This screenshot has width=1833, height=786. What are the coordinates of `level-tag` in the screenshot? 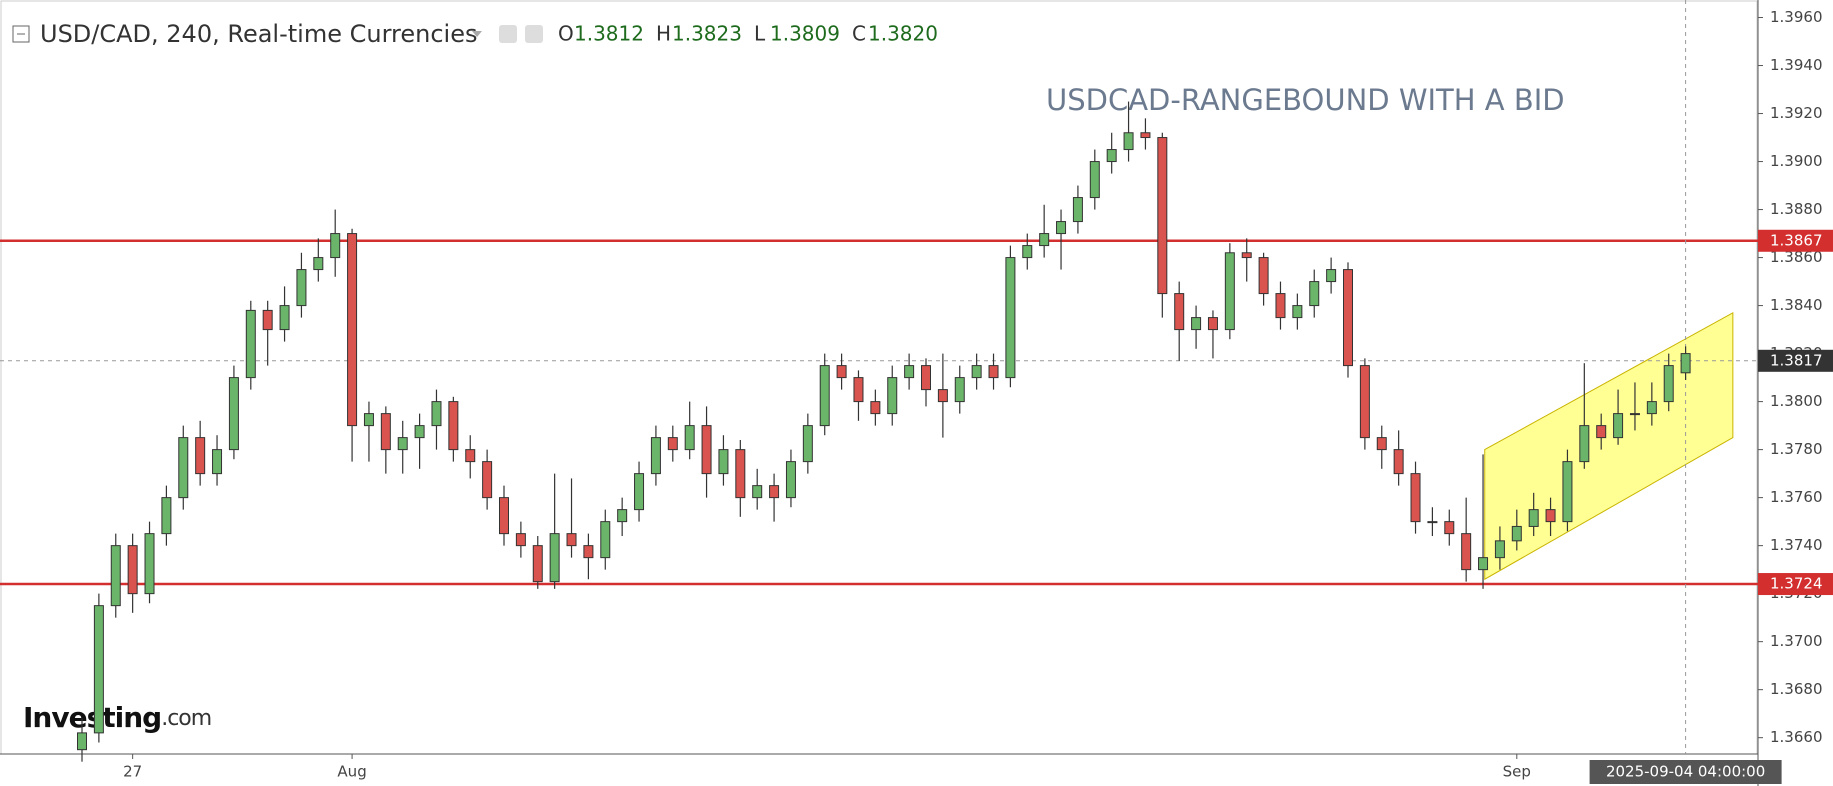 It's located at (1795, 584).